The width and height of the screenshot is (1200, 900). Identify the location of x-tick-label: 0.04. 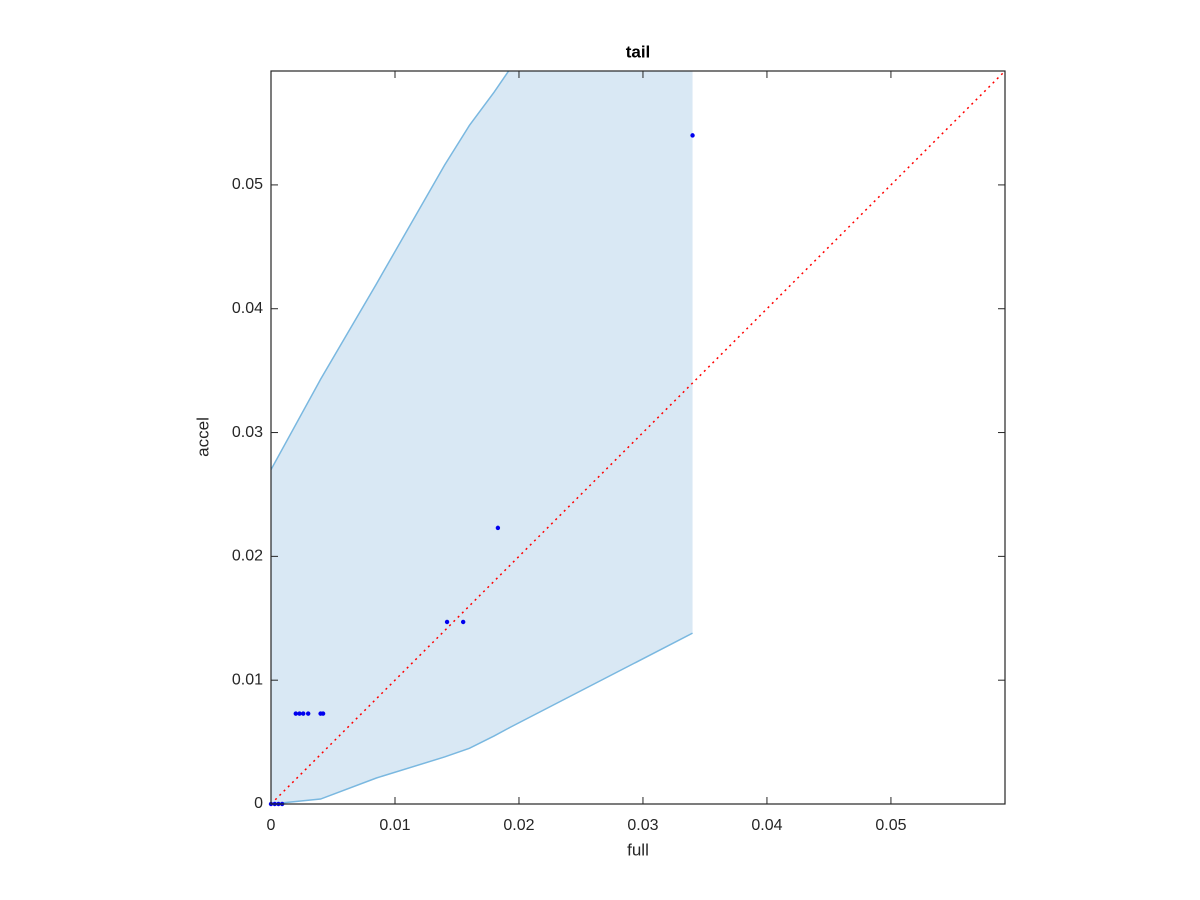
(766, 825).